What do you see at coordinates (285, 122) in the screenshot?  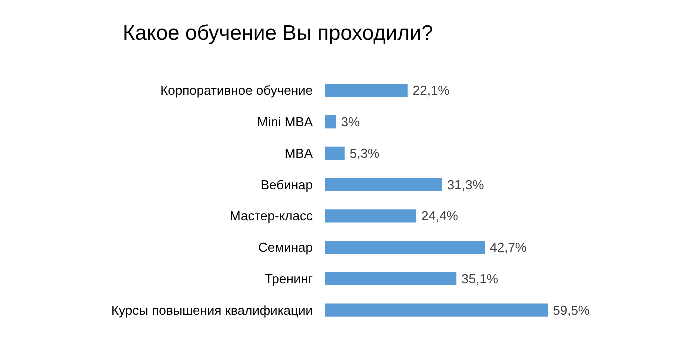 I see `y-tick-label: Mini MBA` at bounding box center [285, 122].